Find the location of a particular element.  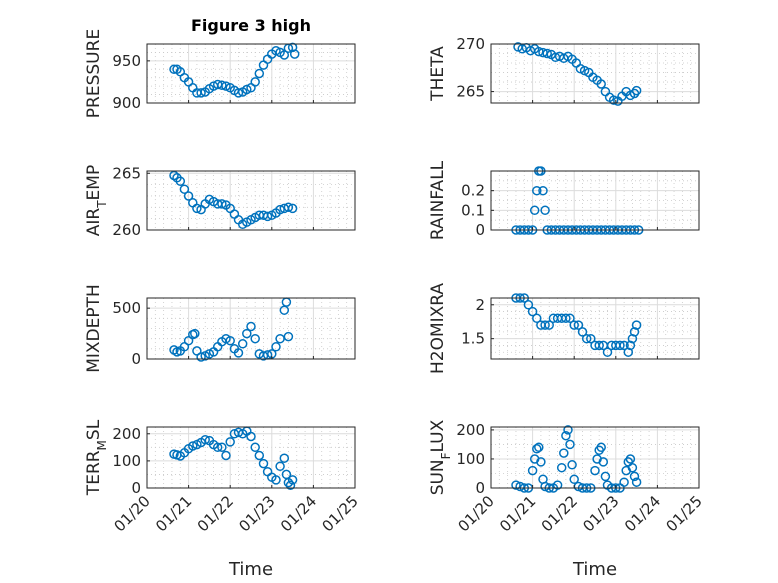

theta-y-axis-label: THETA is located at coordinates (438, 74).